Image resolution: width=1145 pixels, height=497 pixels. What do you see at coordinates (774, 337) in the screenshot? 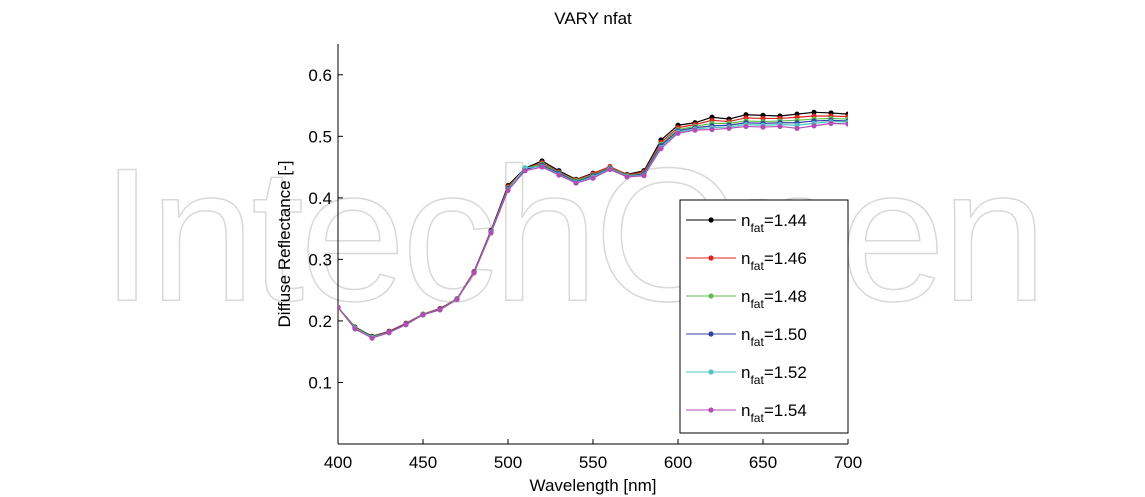
I see `legend-label: nfat=1.50` at bounding box center [774, 337].